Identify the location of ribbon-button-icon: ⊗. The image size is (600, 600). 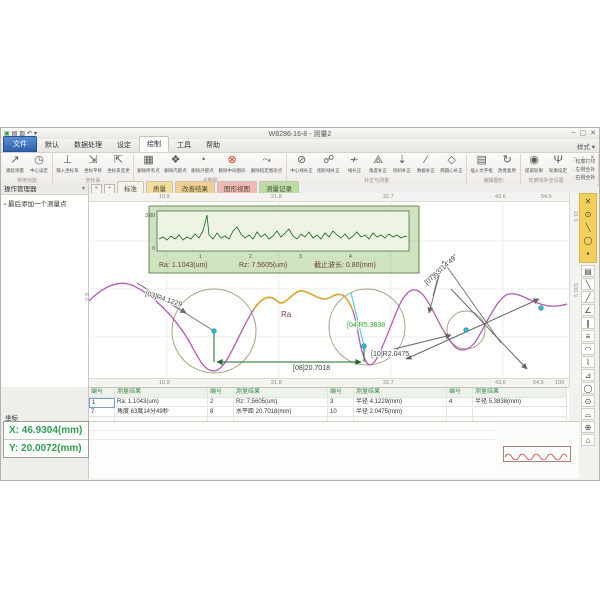
(232, 160).